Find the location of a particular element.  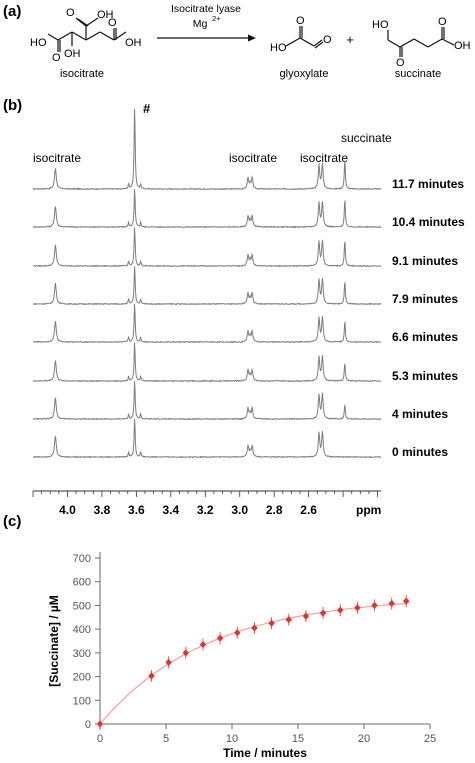

nmr-x-tick-label: 3.6 is located at coordinates (136, 510).